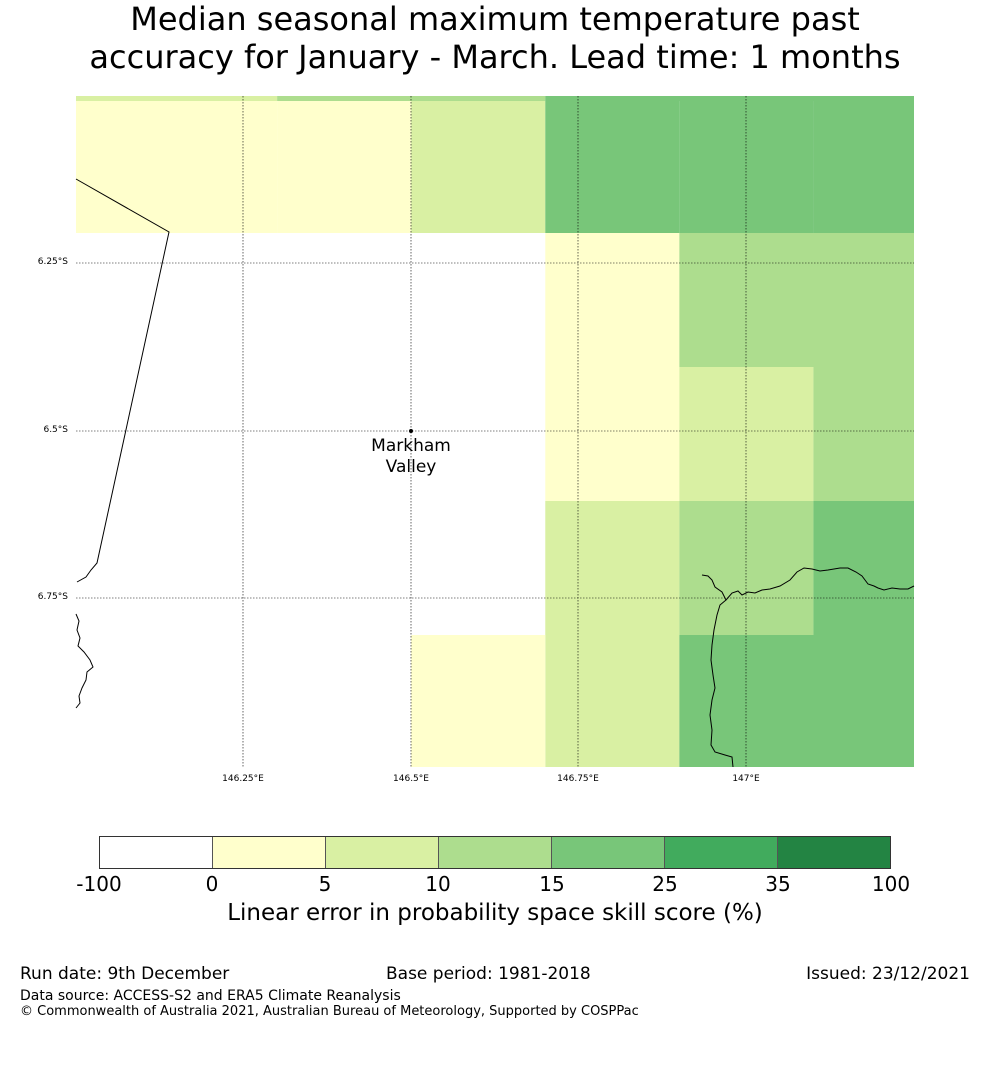 This screenshot has width=990, height=1065. What do you see at coordinates (411, 467) in the screenshot?
I see `place-name-line-2: Valley` at bounding box center [411, 467].